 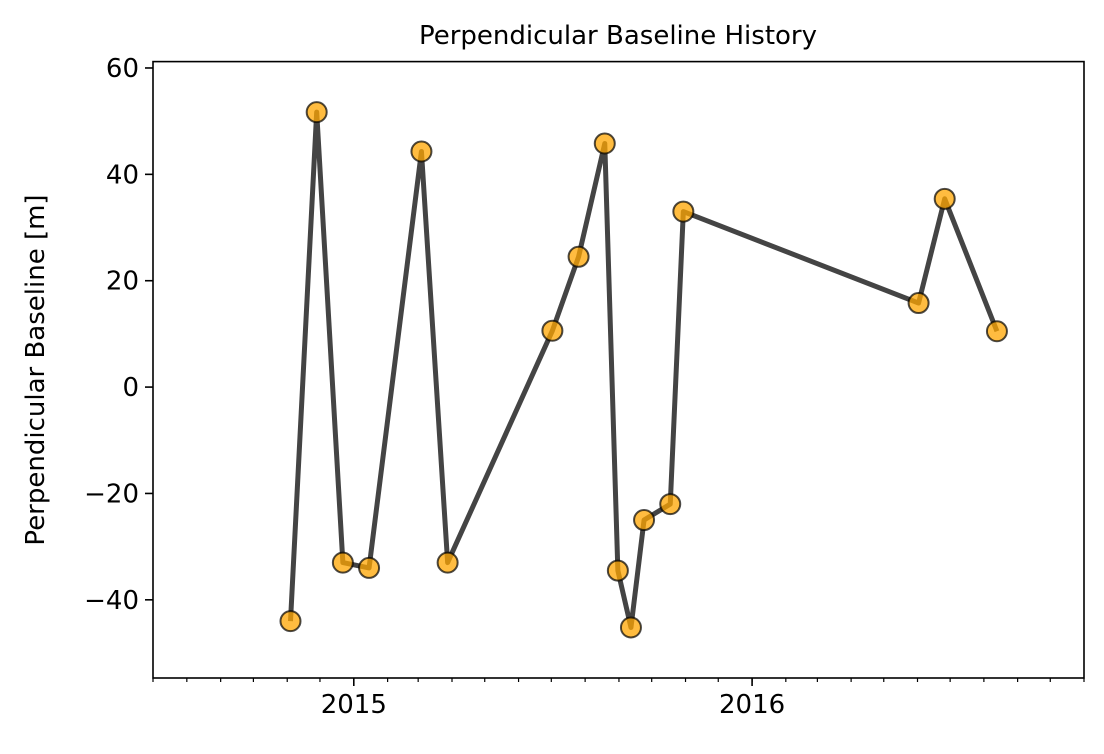 I want to click on x-axis: 2015 2016, so click(x=618, y=699).